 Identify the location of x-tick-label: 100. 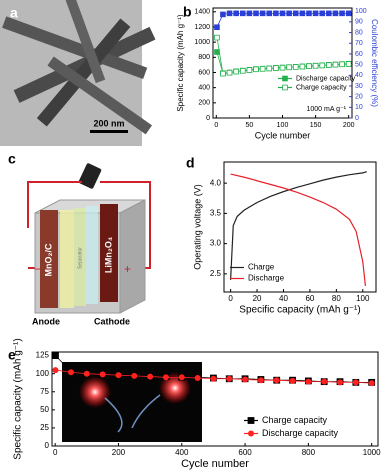
(363, 298).